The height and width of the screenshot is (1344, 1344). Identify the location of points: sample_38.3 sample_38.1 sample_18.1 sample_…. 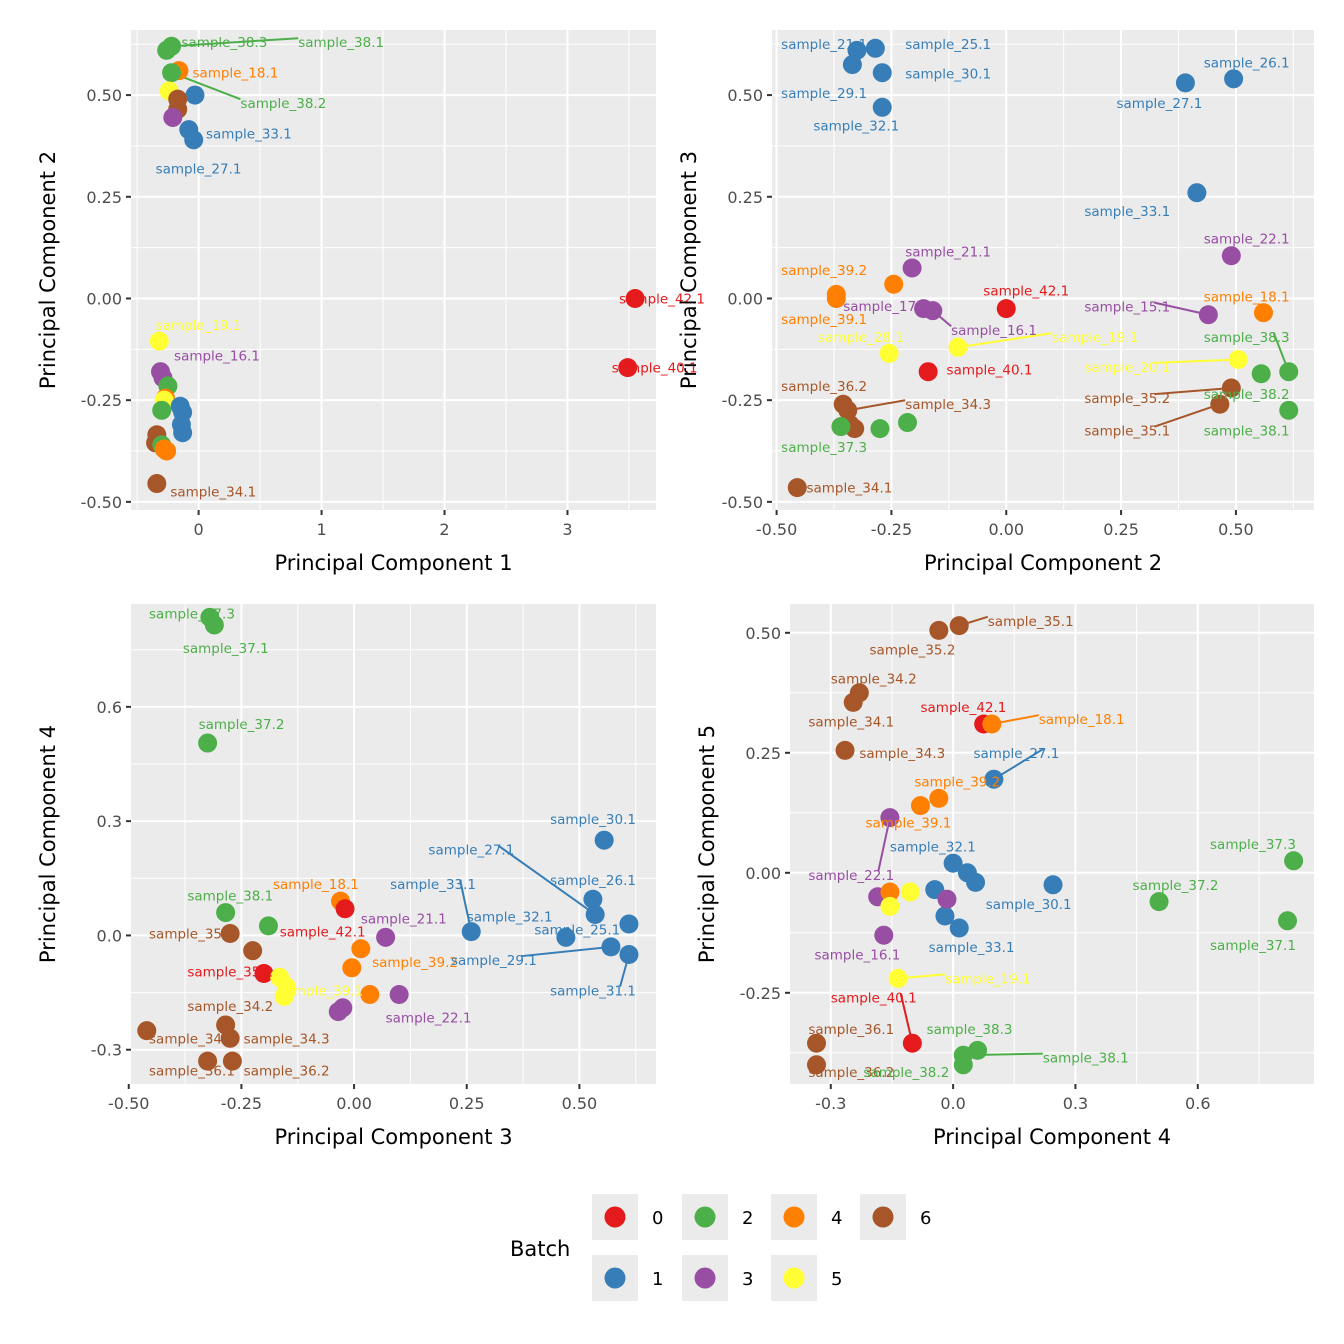
(425, 268).